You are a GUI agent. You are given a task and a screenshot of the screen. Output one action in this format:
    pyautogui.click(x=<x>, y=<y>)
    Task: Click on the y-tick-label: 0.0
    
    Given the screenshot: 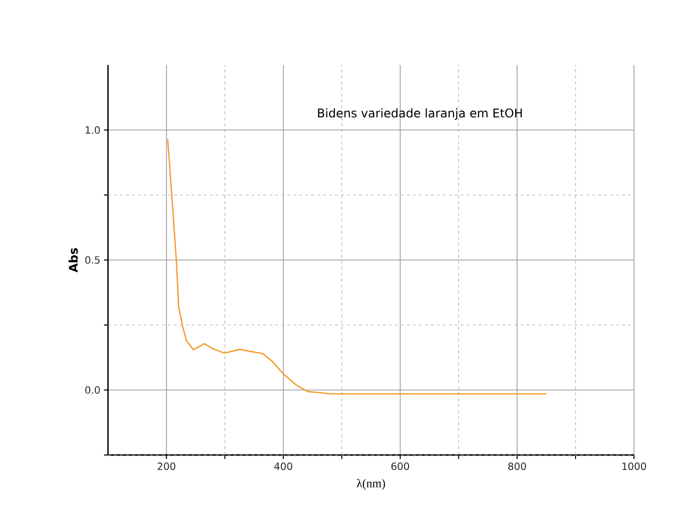 What is the action you would take?
    pyautogui.click(x=92, y=390)
    